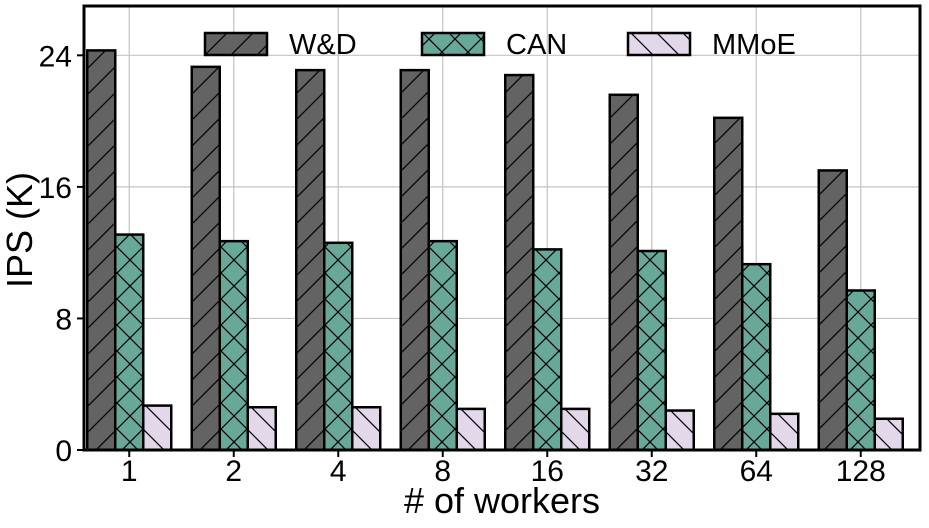 The image size is (929, 528). What do you see at coordinates (536, 45) in the screenshot?
I see `legend-label: CAN` at bounding box center [536, 45].